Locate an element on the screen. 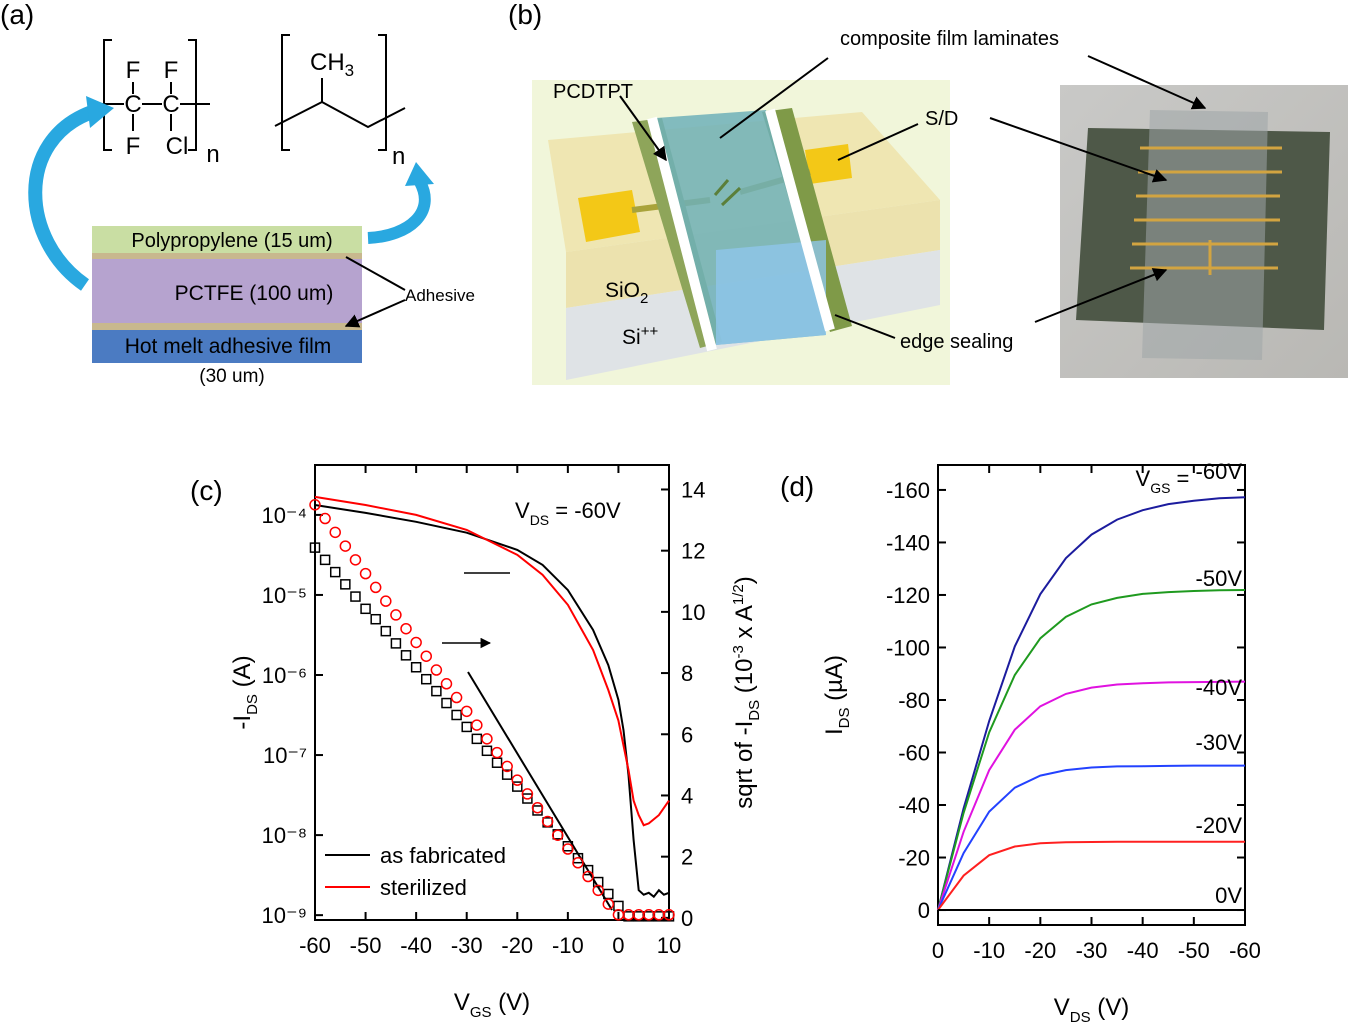 Image resolution: width=1348 pixels, height=1024 pixels. label-sub: 2 is located at coordinates (644, 298).